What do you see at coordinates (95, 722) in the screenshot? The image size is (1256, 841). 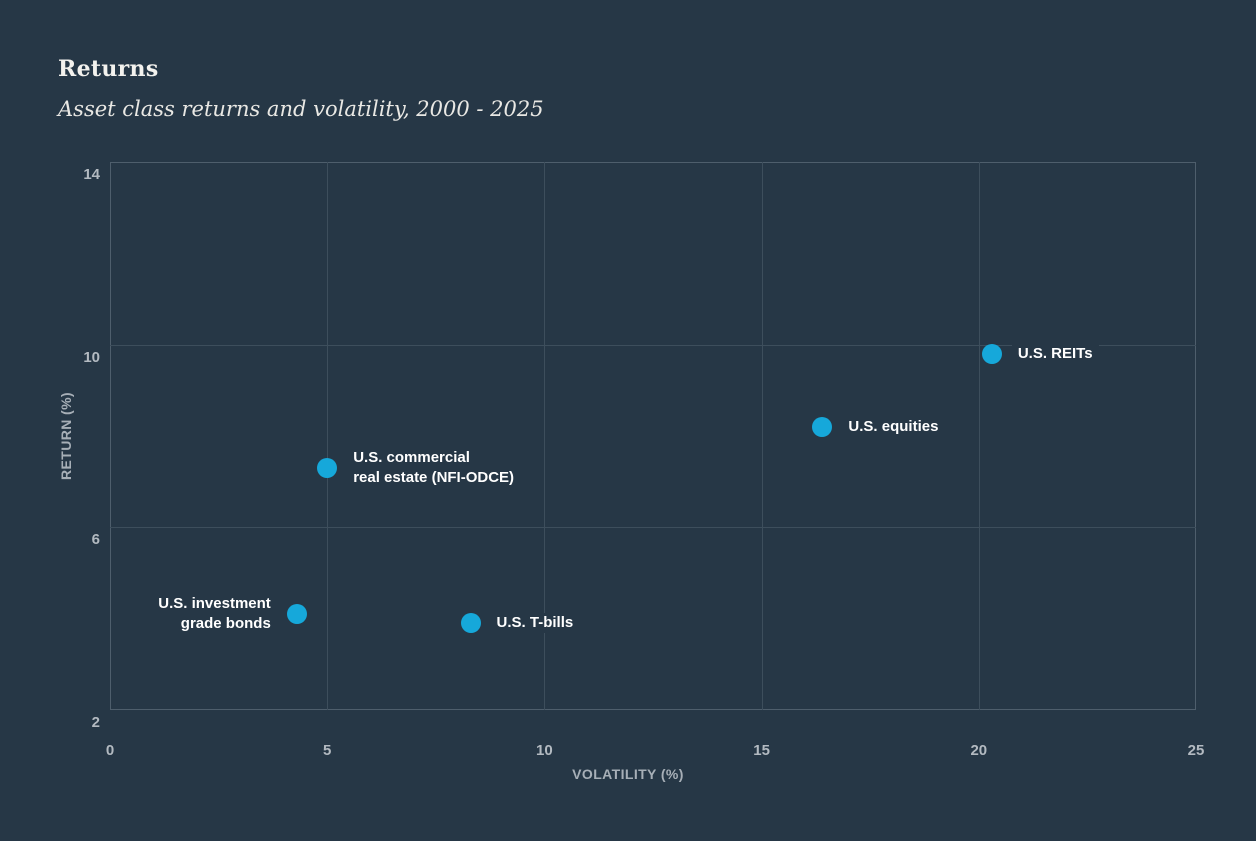 I see `y-tick-label-2: 2` at bounding box center [95, 722].